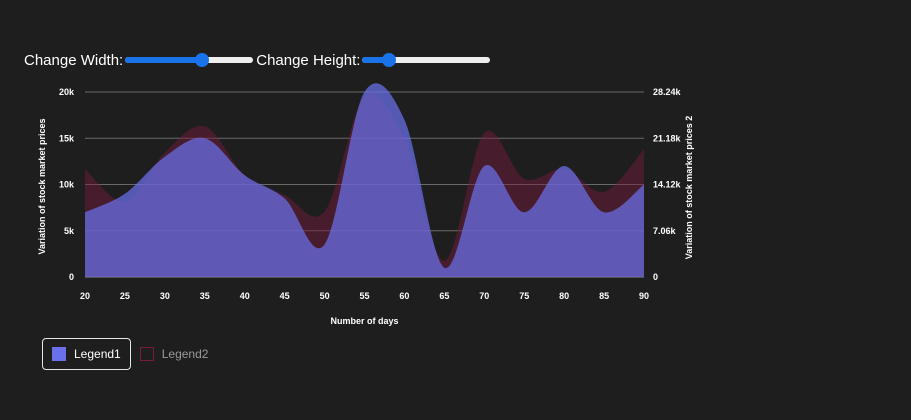  I want to click on chart-size-controls: Change Width: Change Height:, so click(257, 60).